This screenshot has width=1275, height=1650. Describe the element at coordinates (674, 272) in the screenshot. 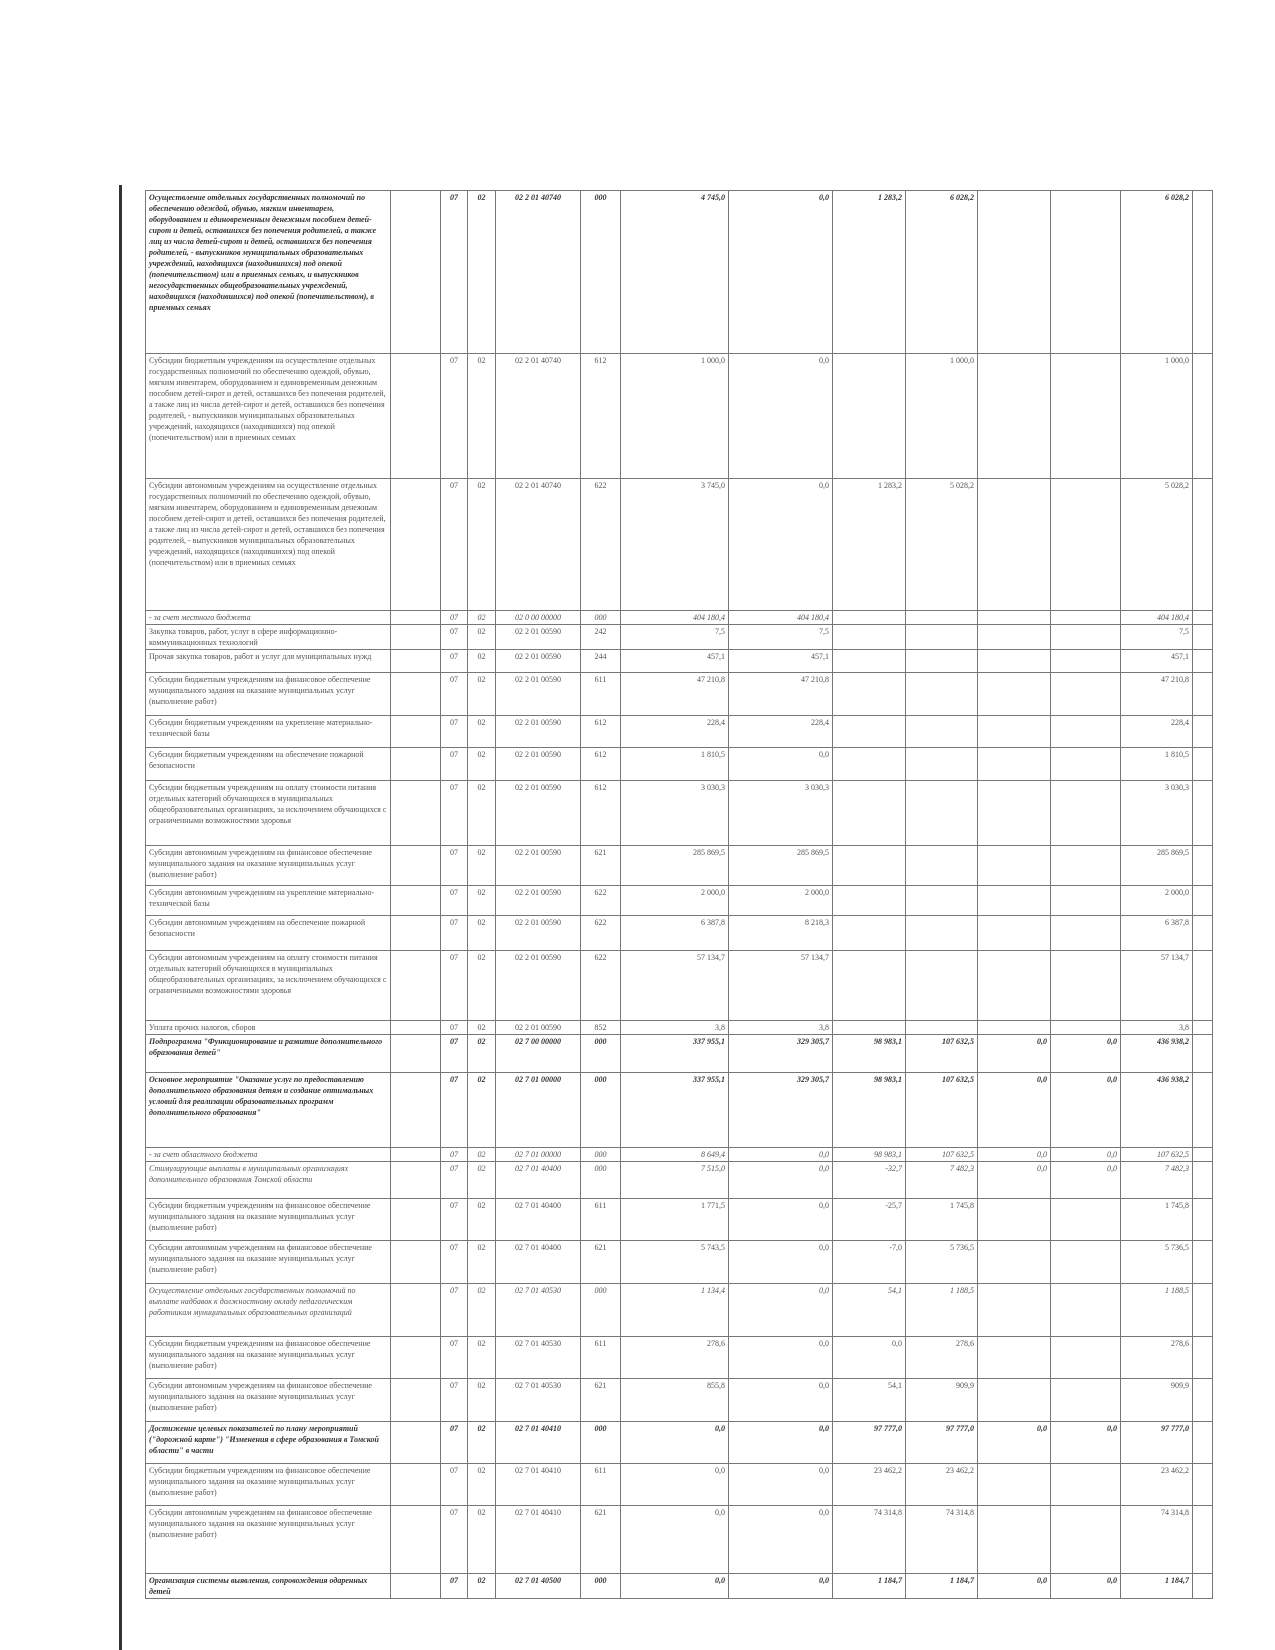

I see `amount-cell: 4 745,0` at that location.